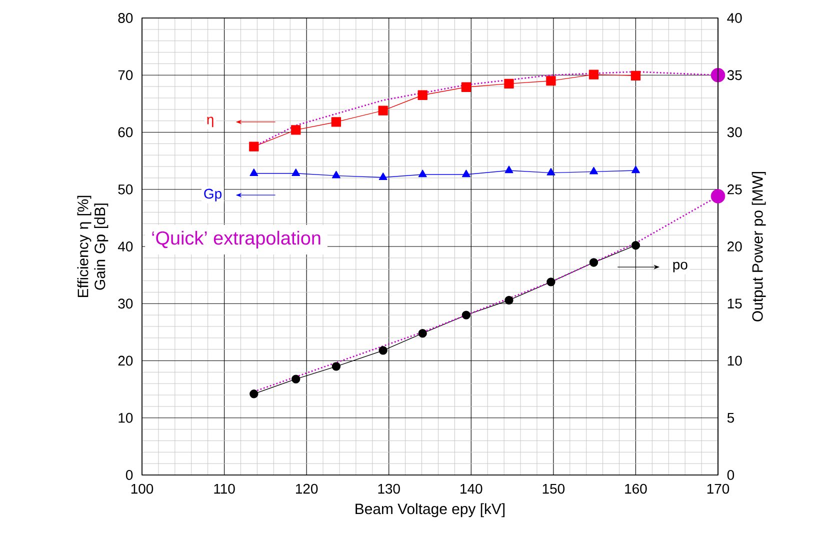 The image size is (834, 556). What do you see at coordinates (730, 418) in the screenshot?
I see `y2-tick-label: 5` at bounding box center [730, 418].